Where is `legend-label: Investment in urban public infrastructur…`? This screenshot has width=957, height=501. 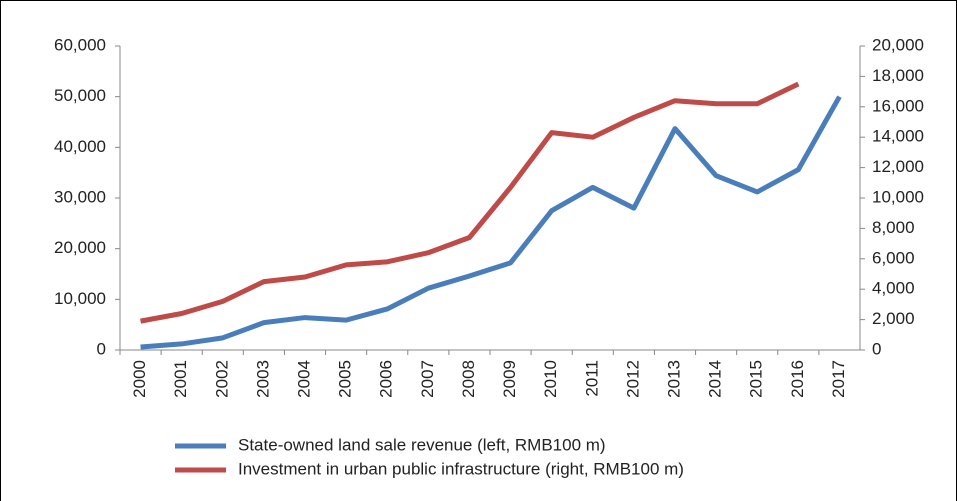
legend-label: Investment in urban public infrastructur… is located at coordinates (461, 468).